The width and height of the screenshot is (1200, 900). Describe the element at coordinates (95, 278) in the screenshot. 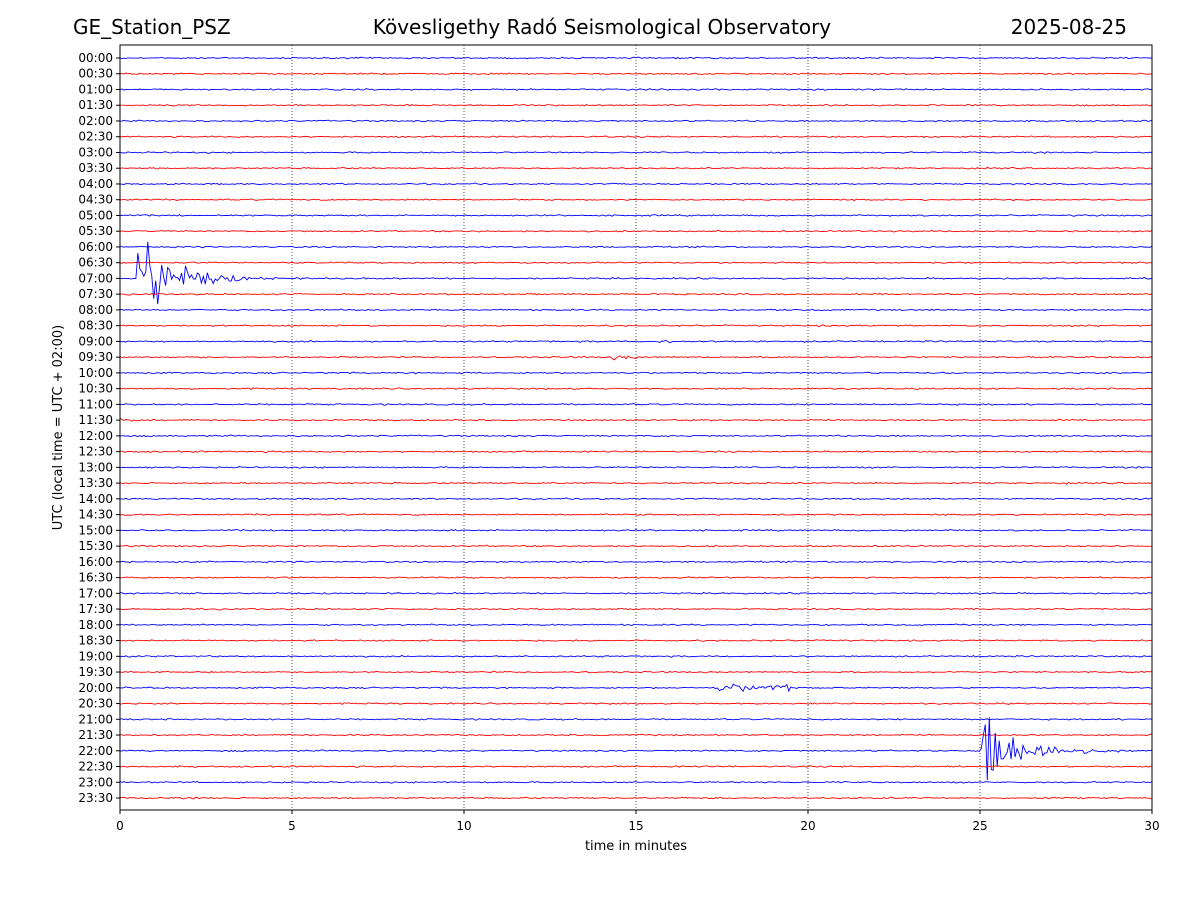

I see `y-tick-label: 07:00` at that location.